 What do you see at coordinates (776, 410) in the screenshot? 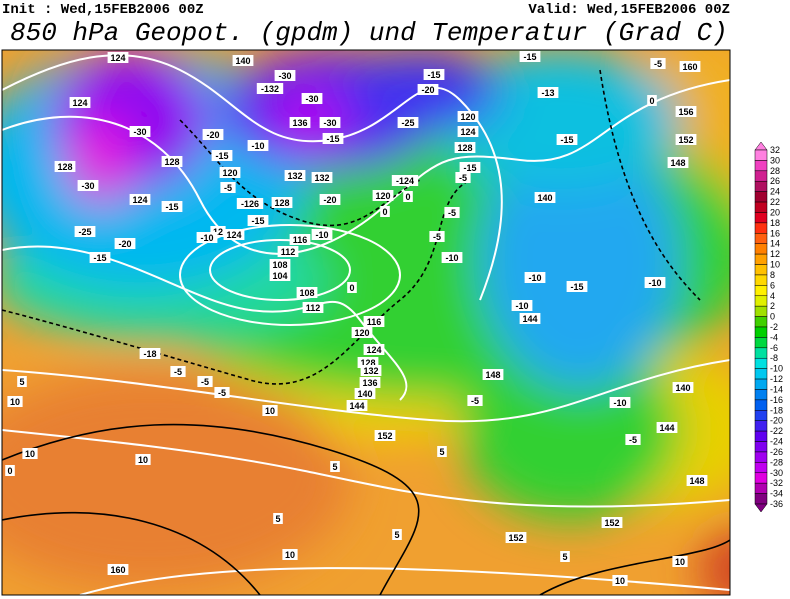
I see `colorbar-label: -18` at bounding box center [776, 410].